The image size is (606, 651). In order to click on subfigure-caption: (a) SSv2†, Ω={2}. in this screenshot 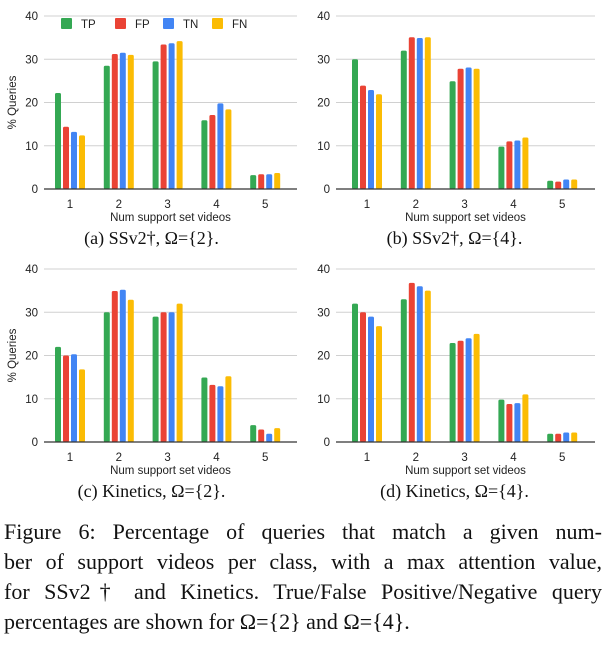, I will do `click(151, 238)`.